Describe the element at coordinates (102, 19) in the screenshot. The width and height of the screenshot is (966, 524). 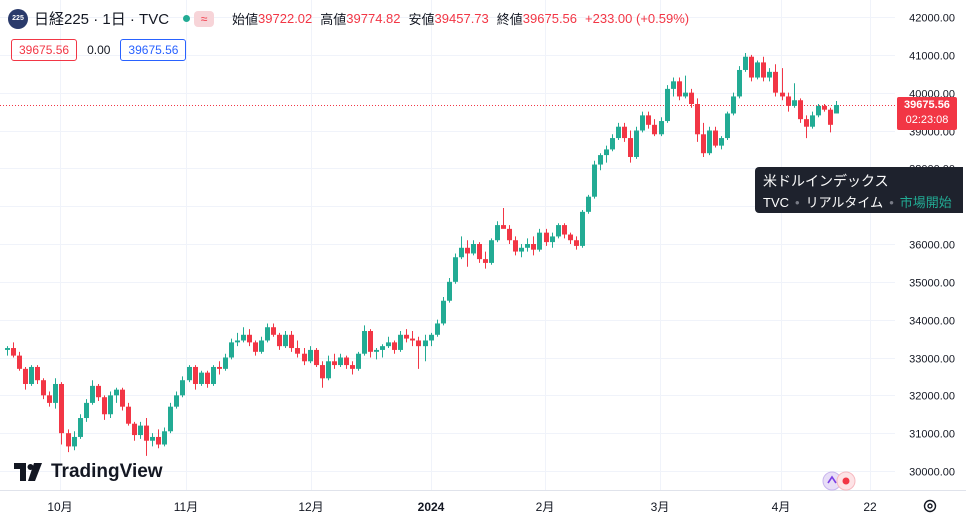
I see `symbol-title: 日経225 · 1日 · TVC` at that location.